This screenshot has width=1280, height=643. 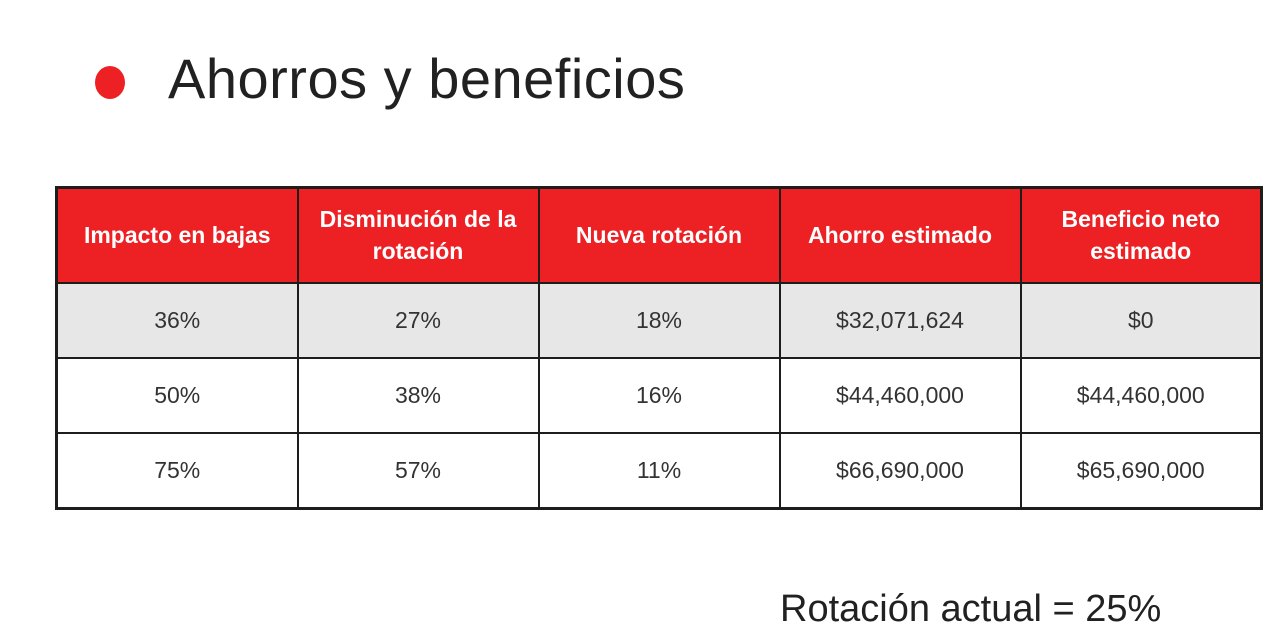 I want to click on table-cell: 38%, so click(x=418, y=395).